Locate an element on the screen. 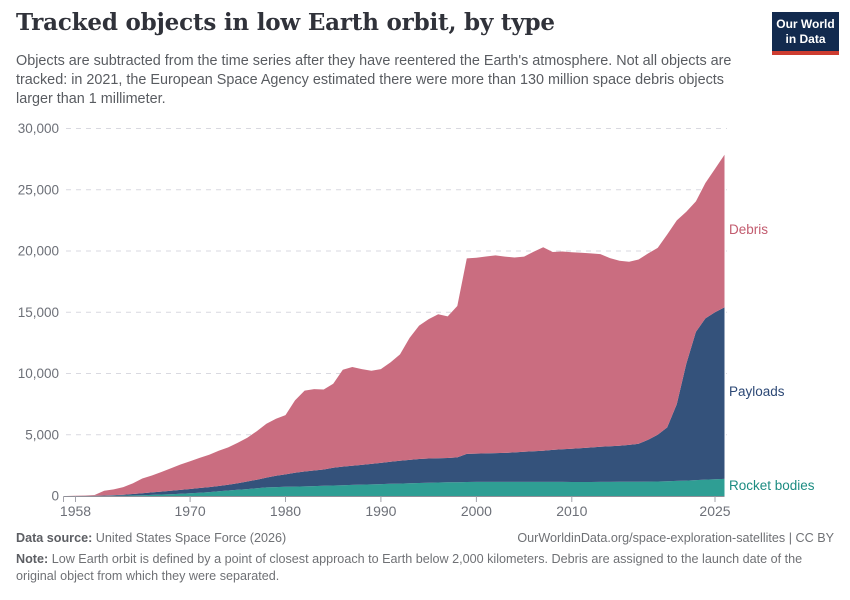 The image size is (850, 600). y-tick-label: 10,000 is located at coordinates (38, 373).